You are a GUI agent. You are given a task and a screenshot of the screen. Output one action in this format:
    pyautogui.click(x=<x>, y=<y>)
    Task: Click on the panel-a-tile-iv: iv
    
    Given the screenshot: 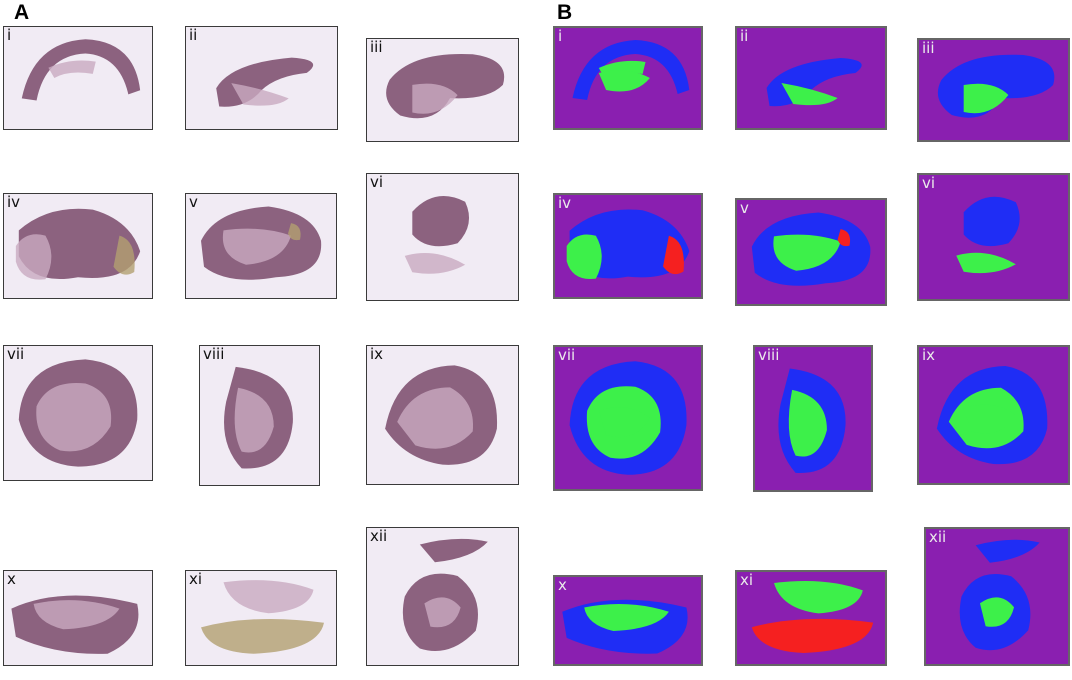 What is the action you would take?
    pyautogui.click(x=78, y=246)
    